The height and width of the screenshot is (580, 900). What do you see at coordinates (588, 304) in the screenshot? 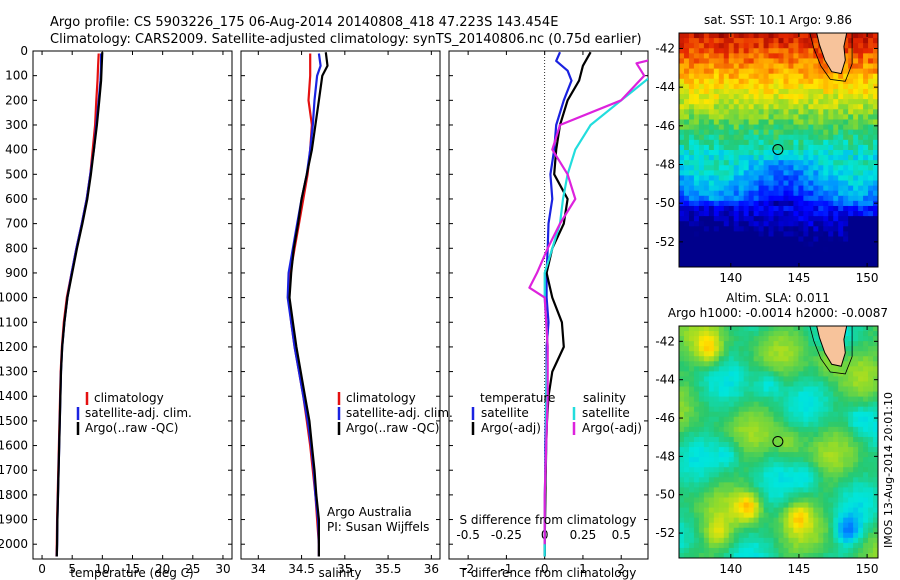
I see `series-group` at bounding box center [588, 304].